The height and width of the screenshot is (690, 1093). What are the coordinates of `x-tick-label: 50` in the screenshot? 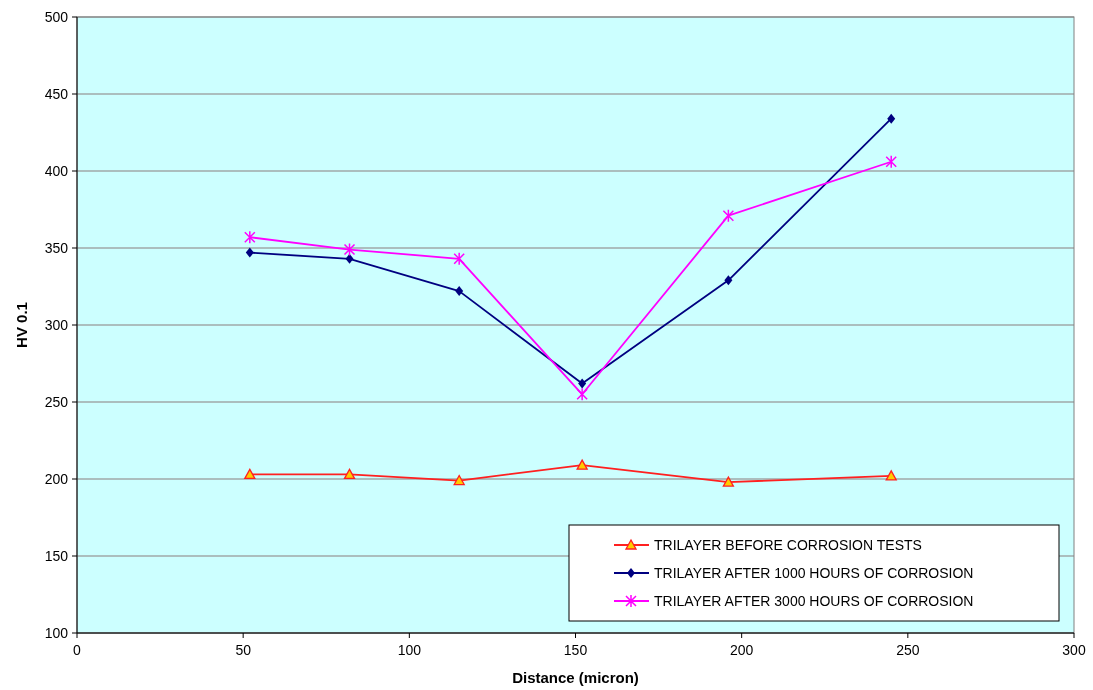 It's located at (243, 650).